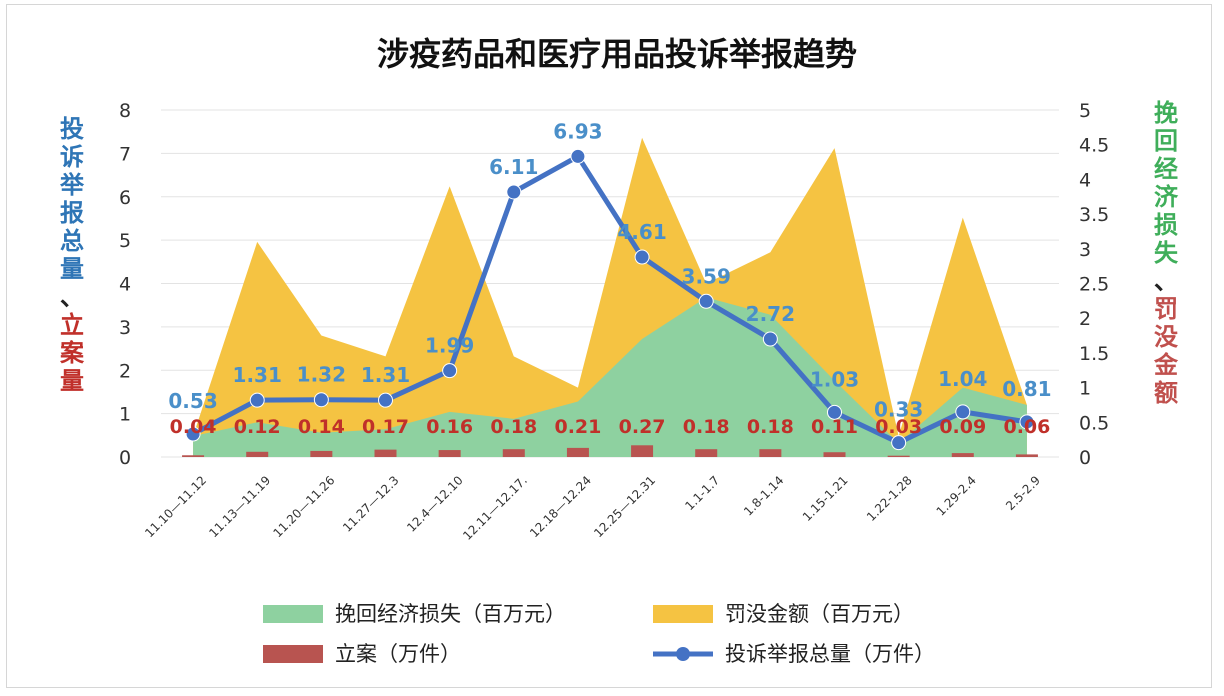  I want to click on legend: 挽回经济损失（百万元） 罚没金额（百万元） 立案（万件） 投诉举报总量（万件）, so click(599, 634).